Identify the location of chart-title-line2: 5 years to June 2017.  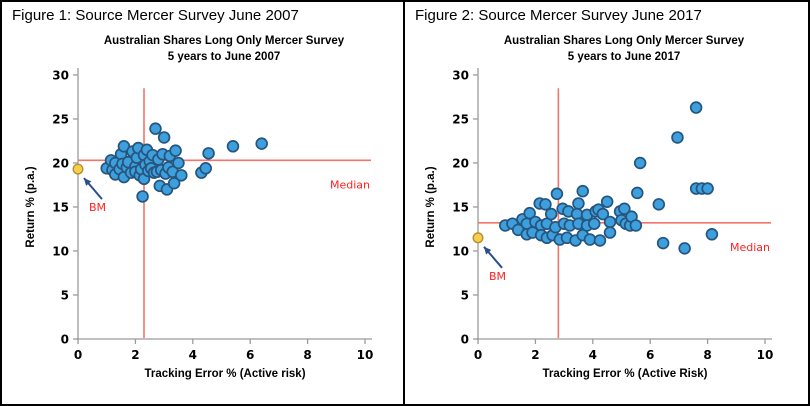
(624, 57).